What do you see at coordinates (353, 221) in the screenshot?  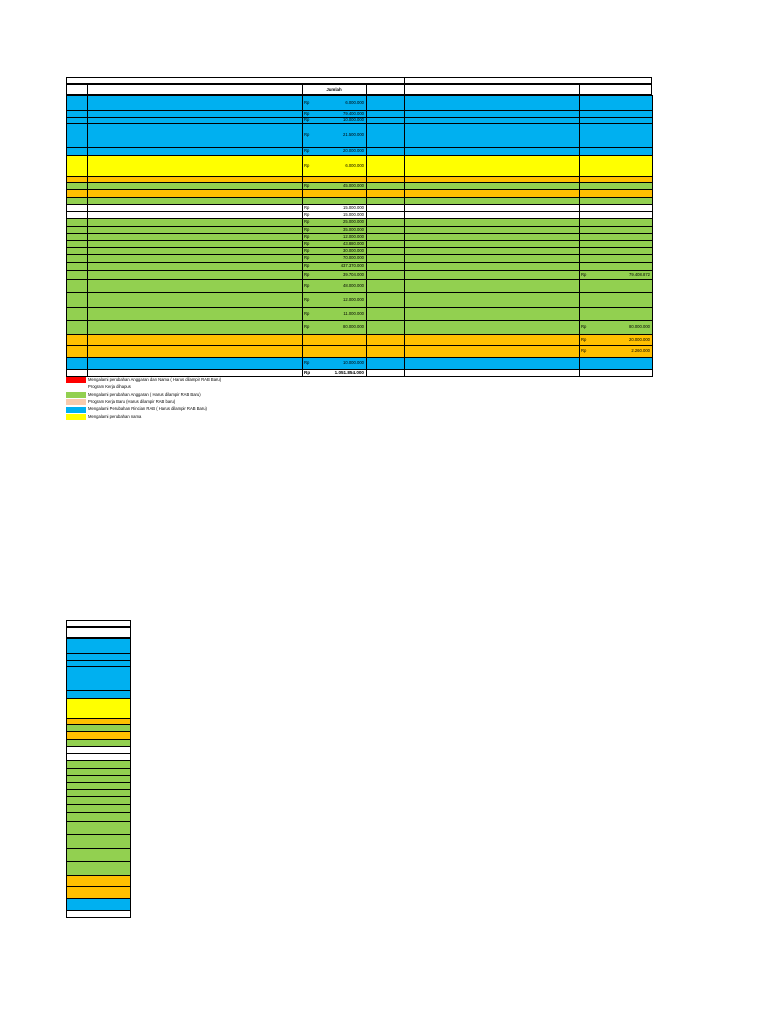 I see `amount-value: 25.000.000` at bounding box center [353, 221].